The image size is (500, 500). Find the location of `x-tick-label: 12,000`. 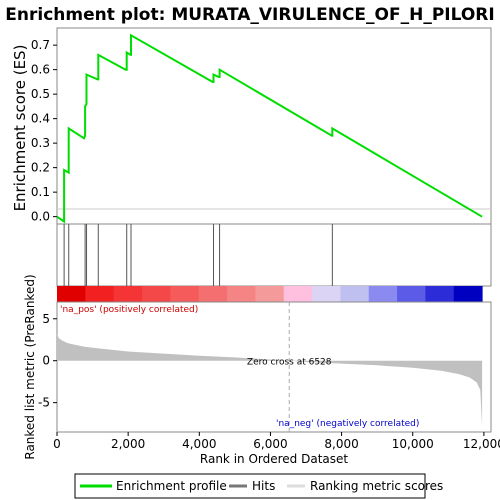

x-tick-label: 12,000 is located at coordinates (481, 444).